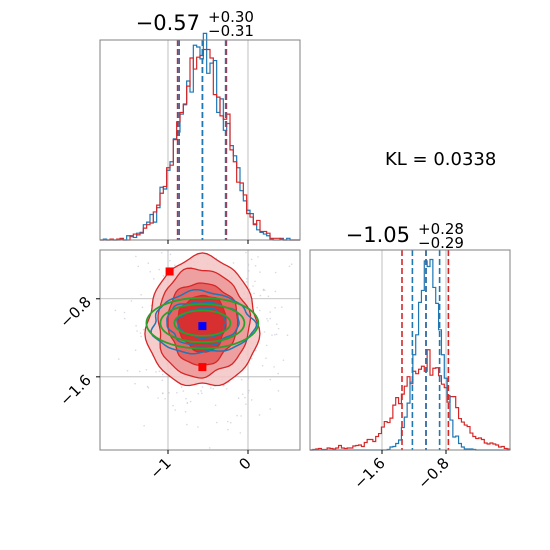  I want to click on contour-blue, so click(201, 323).